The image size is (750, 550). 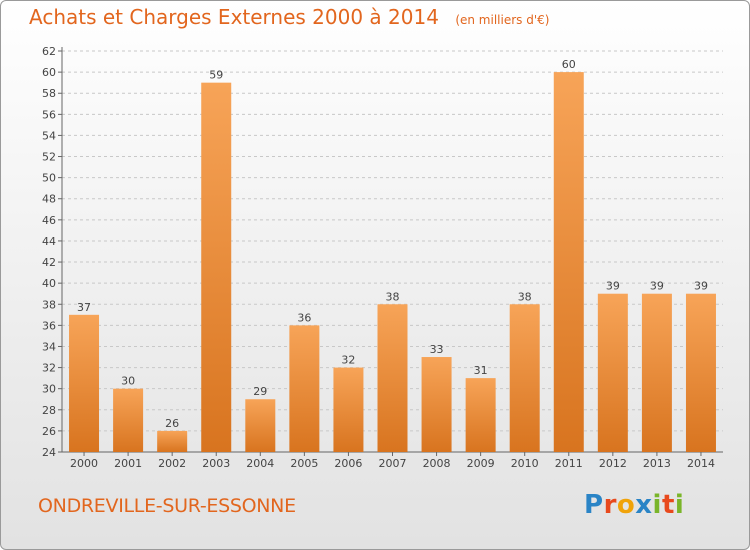 I want to click on x-tick-label-2001: 2001, so click(x=128, y=463).